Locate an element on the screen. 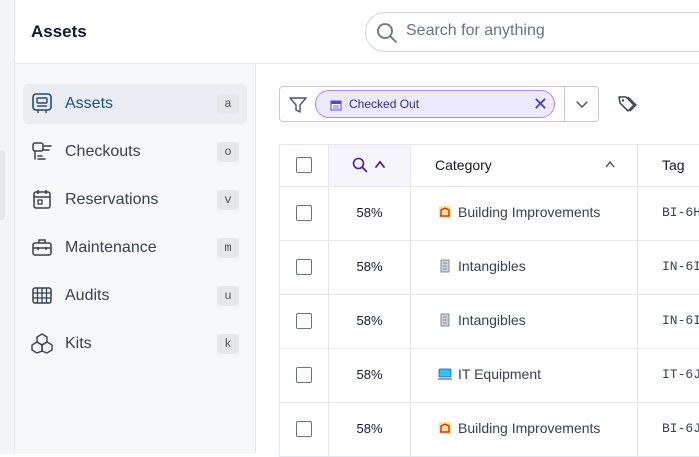 Image resolution: width=699 pixels, height=457 pixels. column-header-tag: Tag is located at coordinates (673, 165).